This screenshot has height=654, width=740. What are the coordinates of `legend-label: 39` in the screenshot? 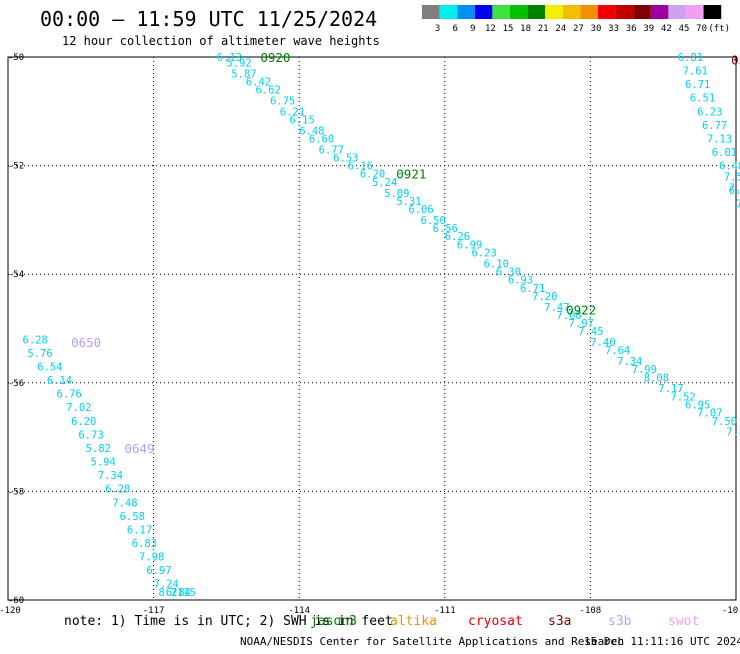 It's located at (648, 29).